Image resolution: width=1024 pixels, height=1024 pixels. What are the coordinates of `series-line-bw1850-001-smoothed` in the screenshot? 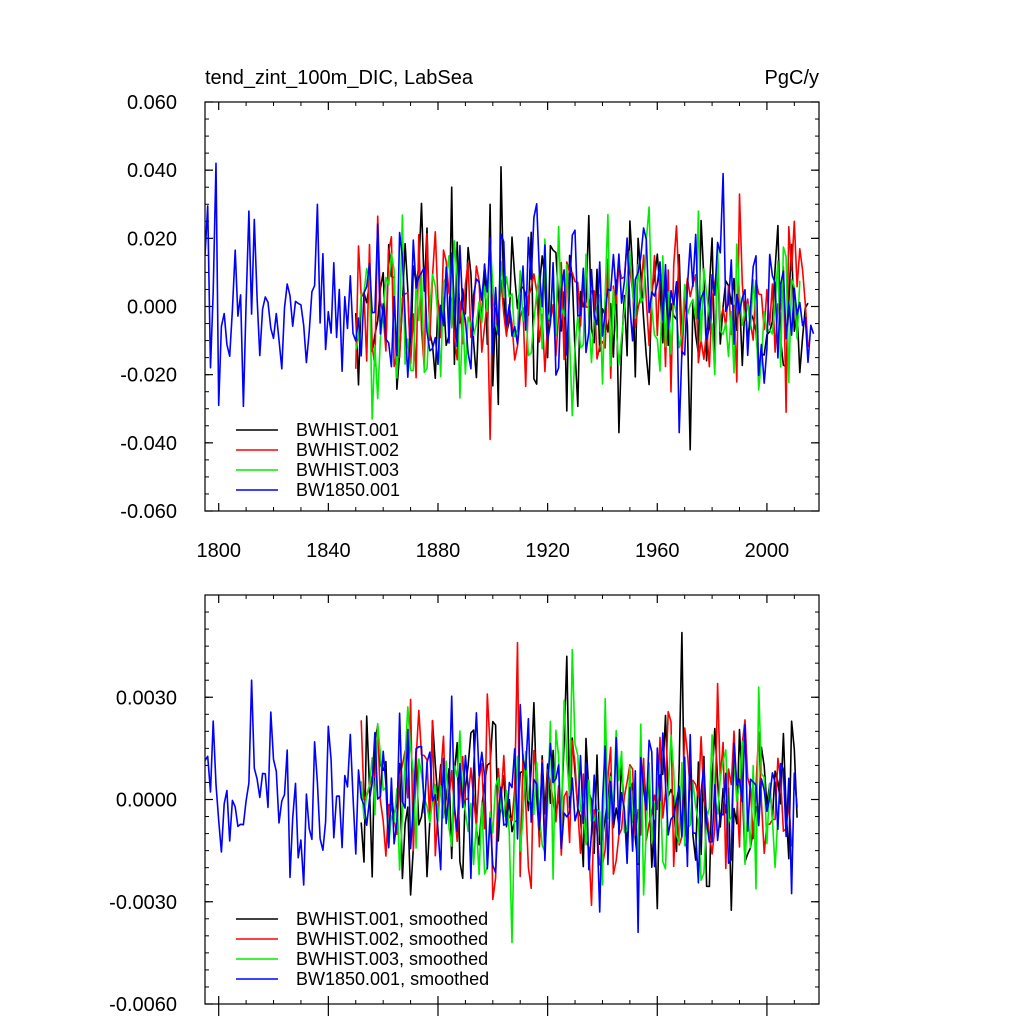 It's located at (501, 806).